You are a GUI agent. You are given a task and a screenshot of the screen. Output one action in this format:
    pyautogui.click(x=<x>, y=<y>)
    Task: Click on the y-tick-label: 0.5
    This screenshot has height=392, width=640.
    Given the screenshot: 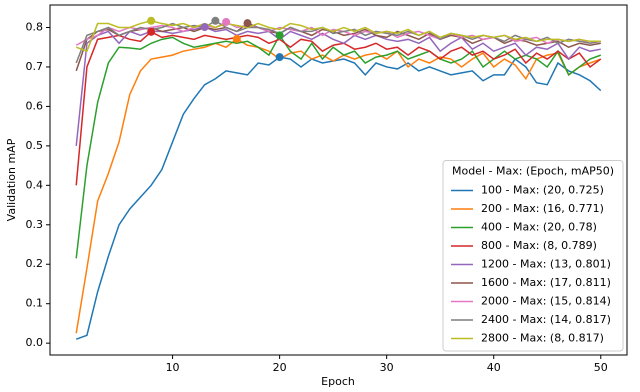 What is the action you would take?
    pyautogui.click(x=35, y=145)
    